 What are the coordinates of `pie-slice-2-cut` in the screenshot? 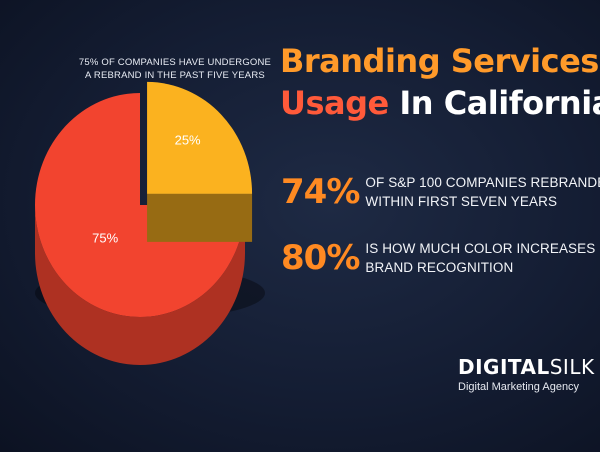 It's located at (200, 217).